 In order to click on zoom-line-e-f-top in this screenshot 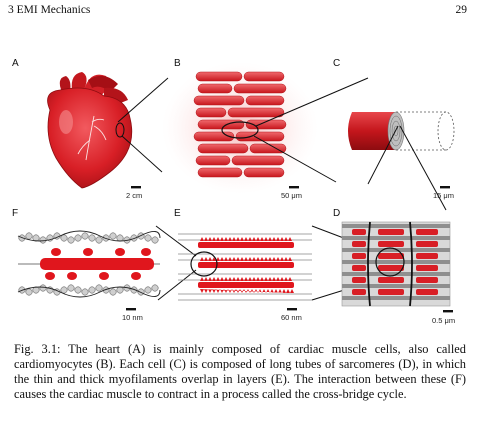, I will do `click(176, 241)`.